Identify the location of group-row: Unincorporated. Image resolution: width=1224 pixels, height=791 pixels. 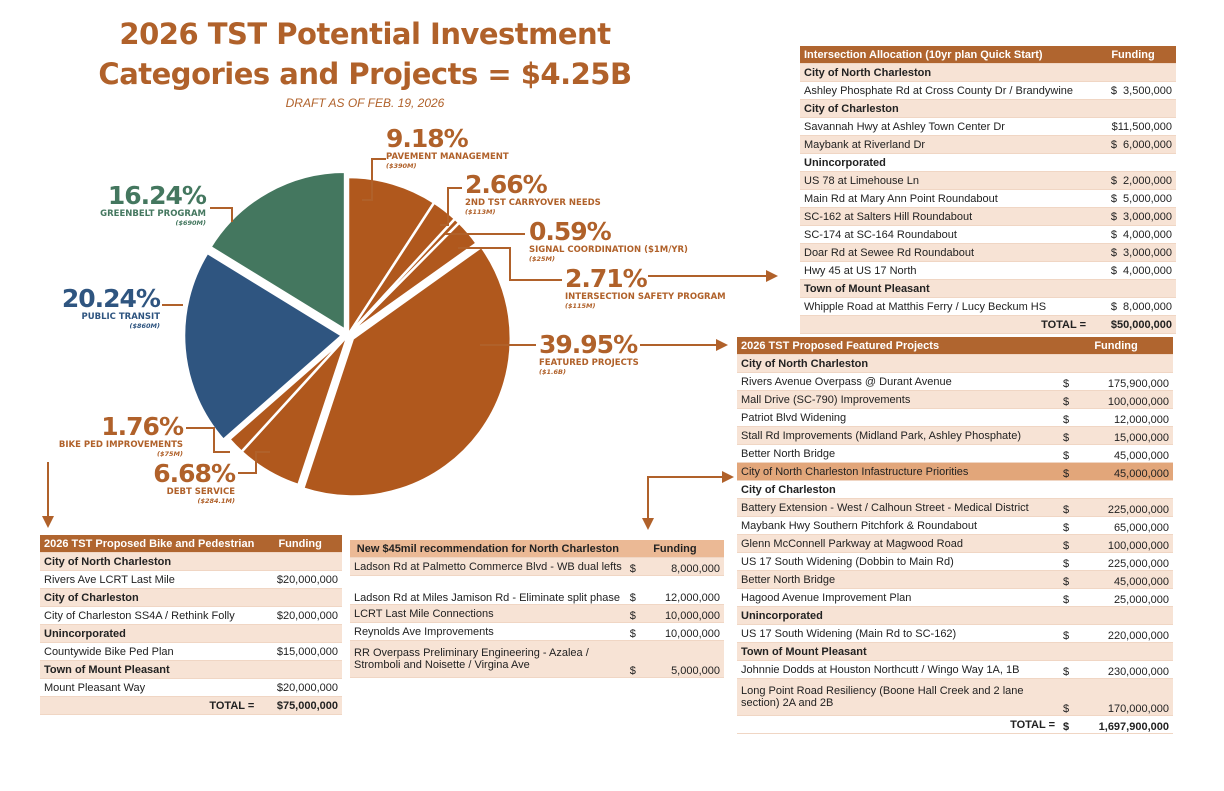
(955, 615).